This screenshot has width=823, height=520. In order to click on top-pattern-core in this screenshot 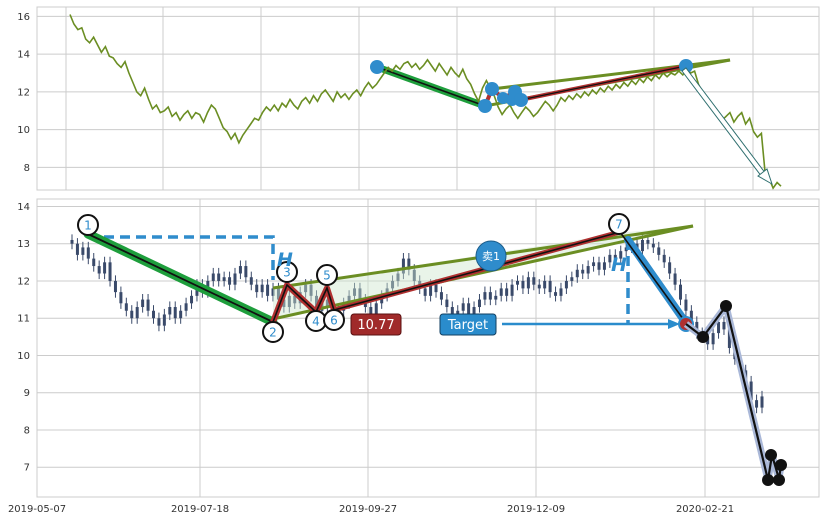, I will do `click(603, 83)`.